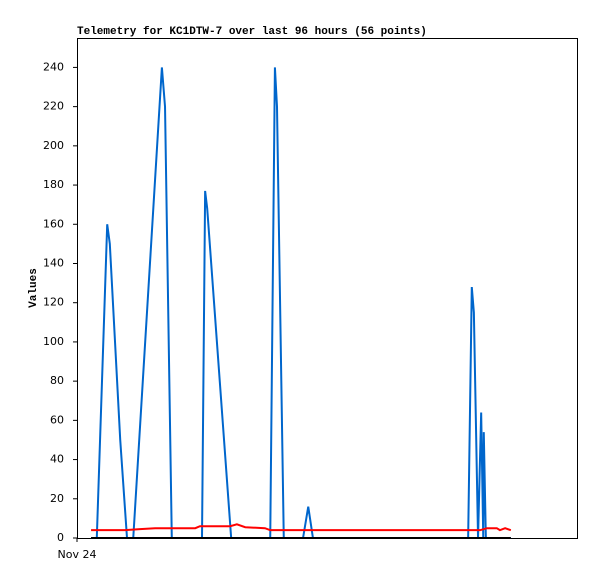  Describe the element at coordinates (57, 380) in the screenshot. I see `y-tick-label: 80` at that location.